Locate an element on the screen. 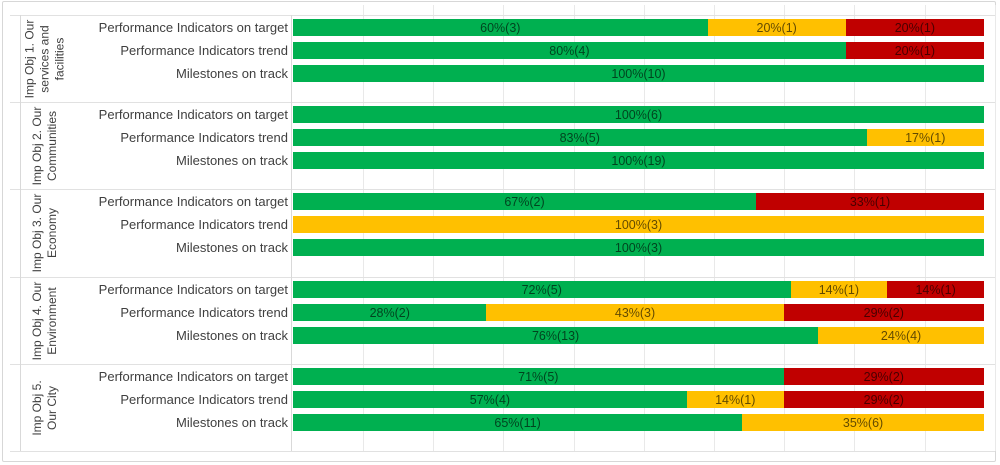 The height and width of the screenshot is (465, 1000). bar-row: 80%(4) 20%(1) is located at coordinates (638, 50).